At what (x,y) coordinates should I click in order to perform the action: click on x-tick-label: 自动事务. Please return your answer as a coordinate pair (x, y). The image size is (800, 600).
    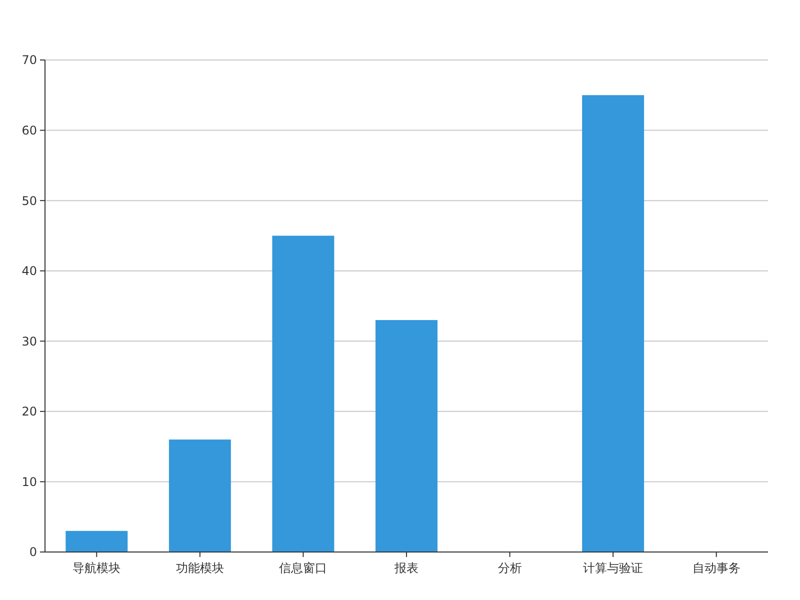
    Looking at the image, I should click on (716, 568).